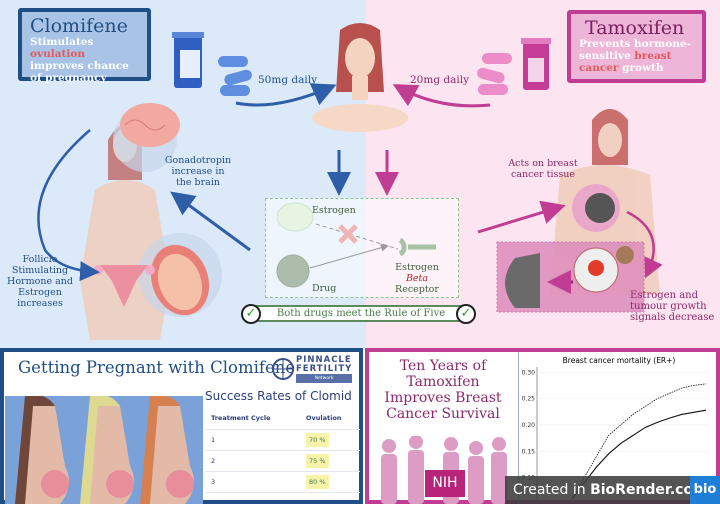 The width and height of the screenshot is (720, 508). Describe the element at coordinates (521, 217) in the screenshot. I see `arrow-to-breast` at that location.